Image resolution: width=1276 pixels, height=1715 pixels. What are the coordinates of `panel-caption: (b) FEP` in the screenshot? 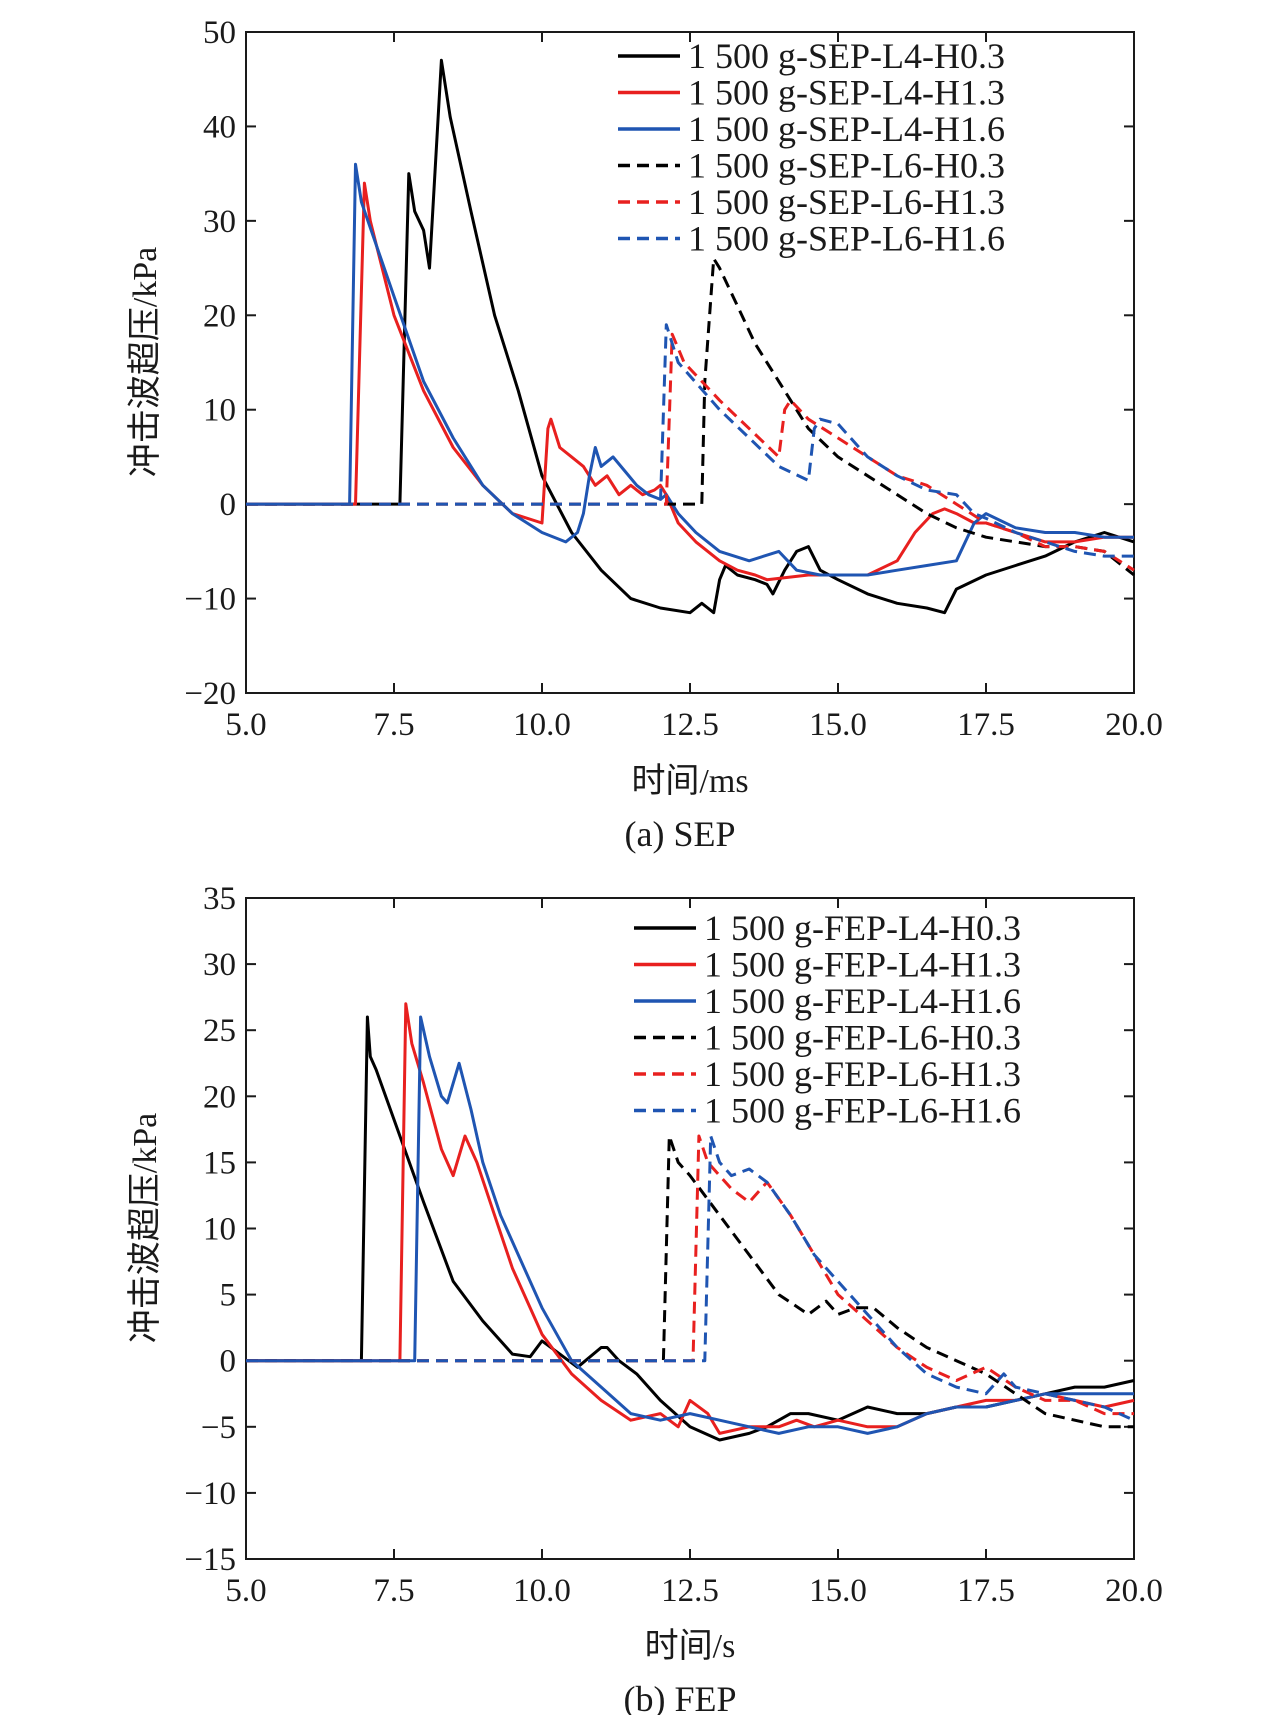 It's located at (679, 1697).